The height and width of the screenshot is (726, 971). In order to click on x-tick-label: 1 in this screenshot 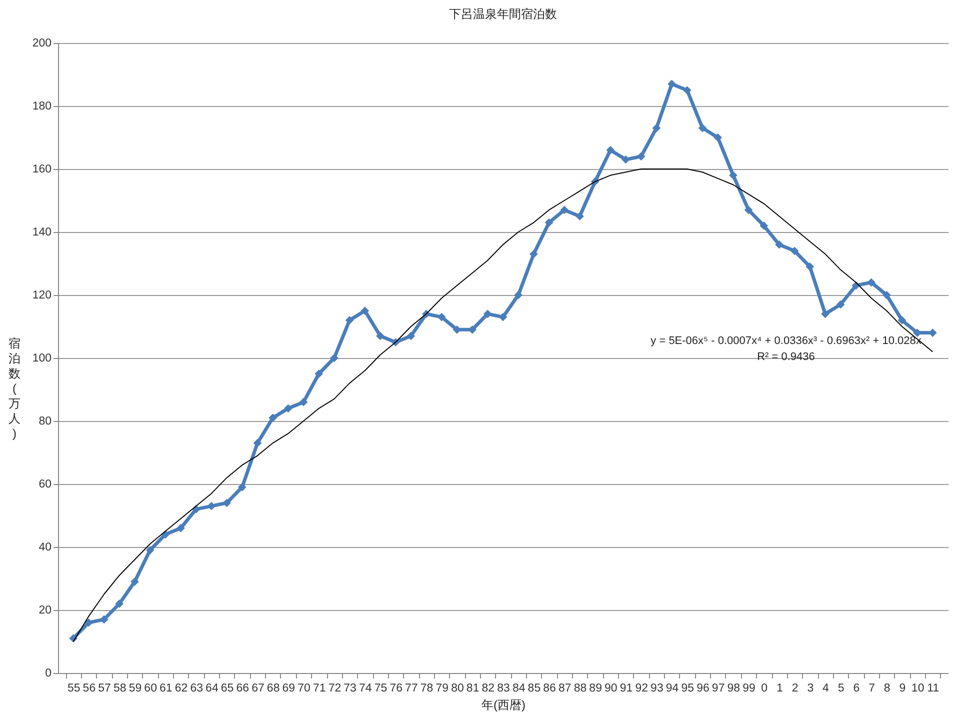, I will do `click(779, 688)`.